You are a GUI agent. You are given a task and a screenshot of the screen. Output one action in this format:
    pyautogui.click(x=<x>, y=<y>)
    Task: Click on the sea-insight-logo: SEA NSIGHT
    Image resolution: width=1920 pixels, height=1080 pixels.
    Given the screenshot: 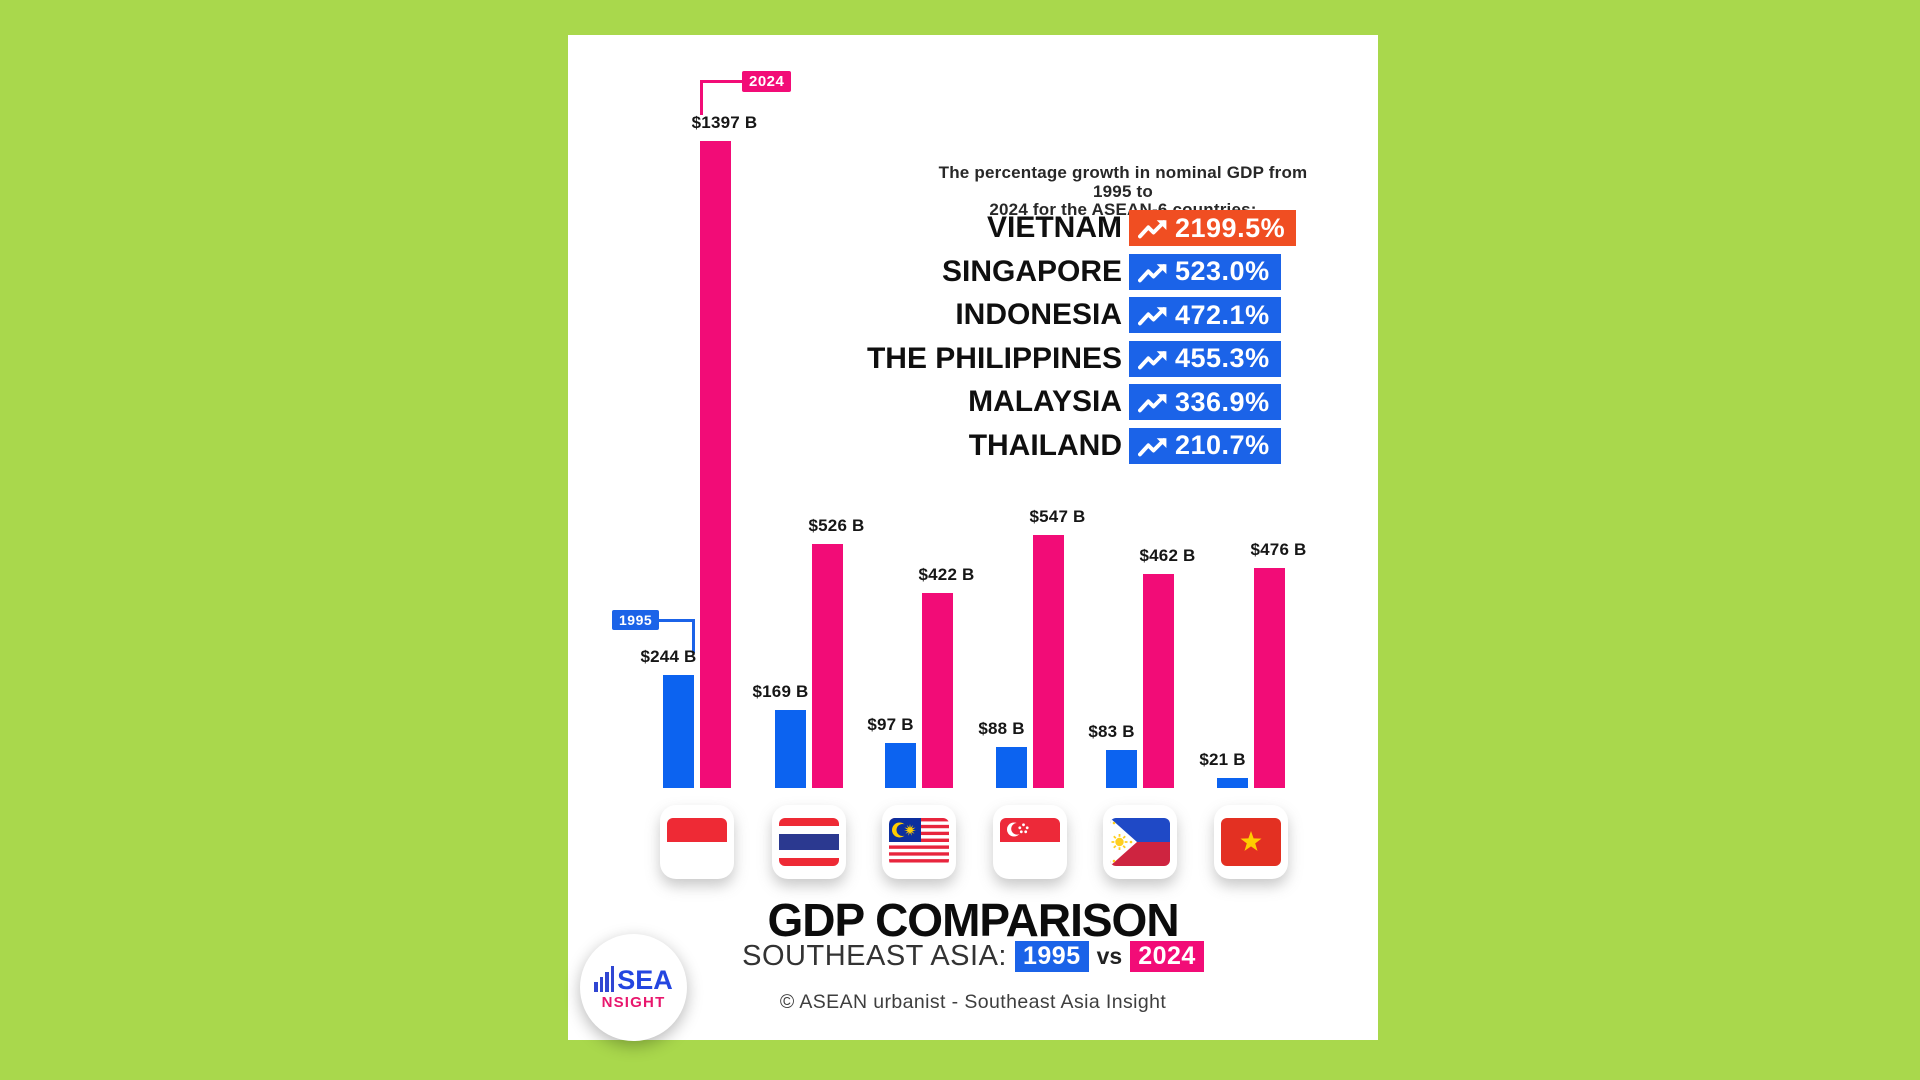 What is the action you would take?
    pyautogui.click(x=633, y=987)
    